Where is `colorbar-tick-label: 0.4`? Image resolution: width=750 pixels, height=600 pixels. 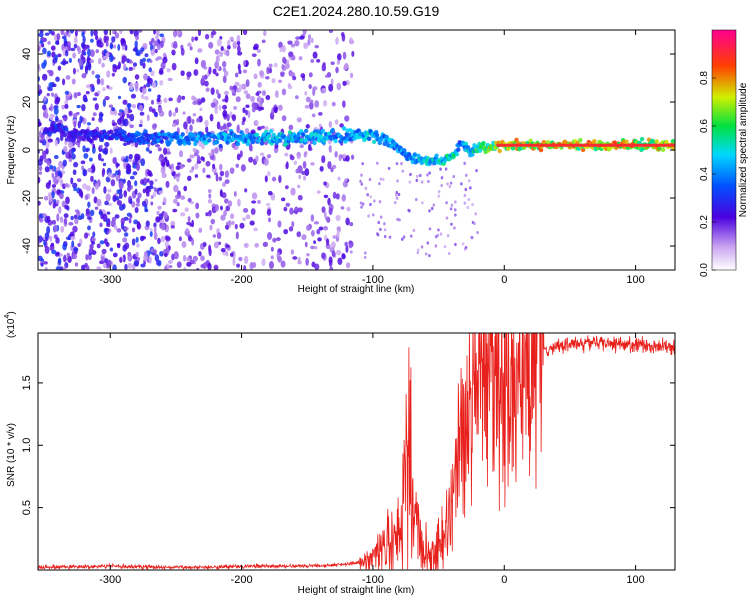
colorbar-tick-label: 0.4 is located at coordinates (704, 174).